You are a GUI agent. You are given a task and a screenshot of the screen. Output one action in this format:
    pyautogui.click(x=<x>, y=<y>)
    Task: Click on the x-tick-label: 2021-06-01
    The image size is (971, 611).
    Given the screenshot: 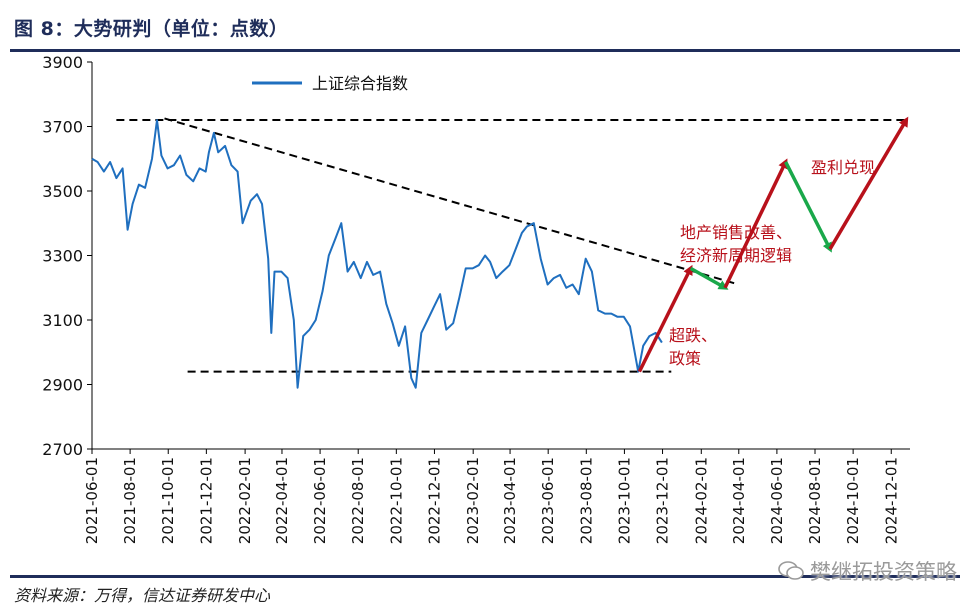 What is the action you would take?
    pyautogui.click(x=92, y=500)
    